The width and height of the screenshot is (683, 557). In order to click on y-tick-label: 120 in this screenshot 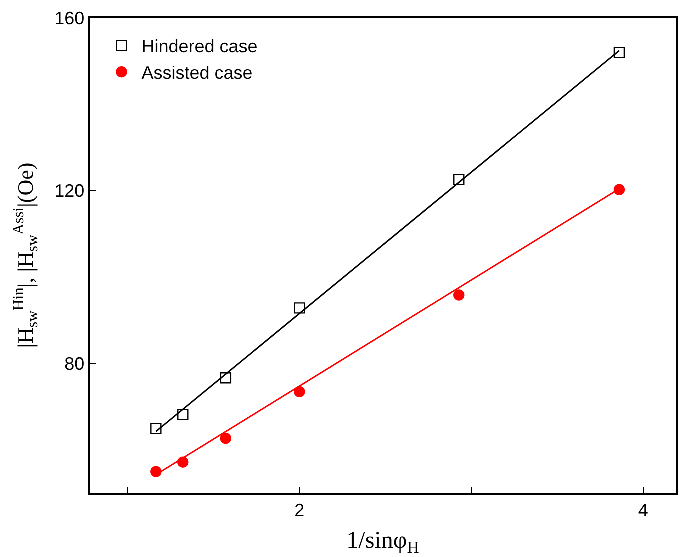, I will do `click(69, 191)`.